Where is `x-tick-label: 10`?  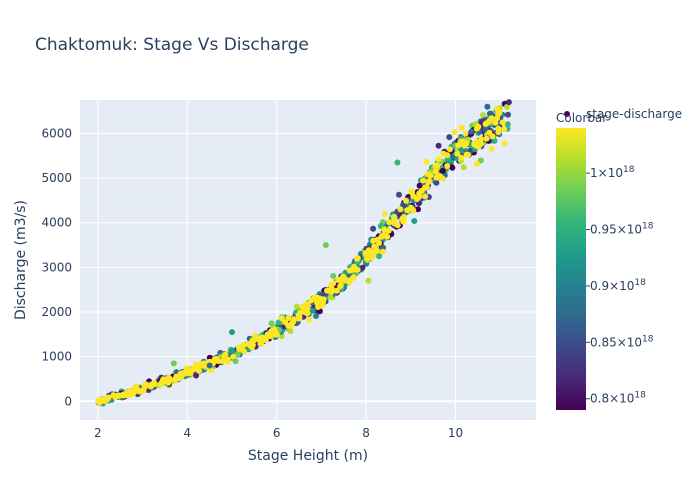 x-tick-label: 10 is located at coordinates (455, 433).